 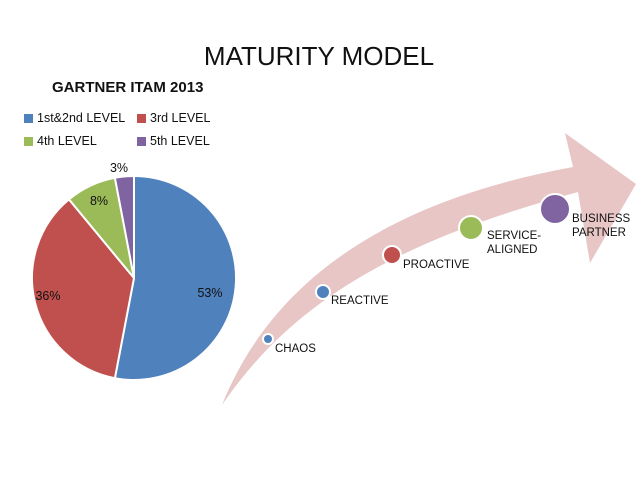 I want to click on pie-value-label: 36%, so click(x=47, y=296).